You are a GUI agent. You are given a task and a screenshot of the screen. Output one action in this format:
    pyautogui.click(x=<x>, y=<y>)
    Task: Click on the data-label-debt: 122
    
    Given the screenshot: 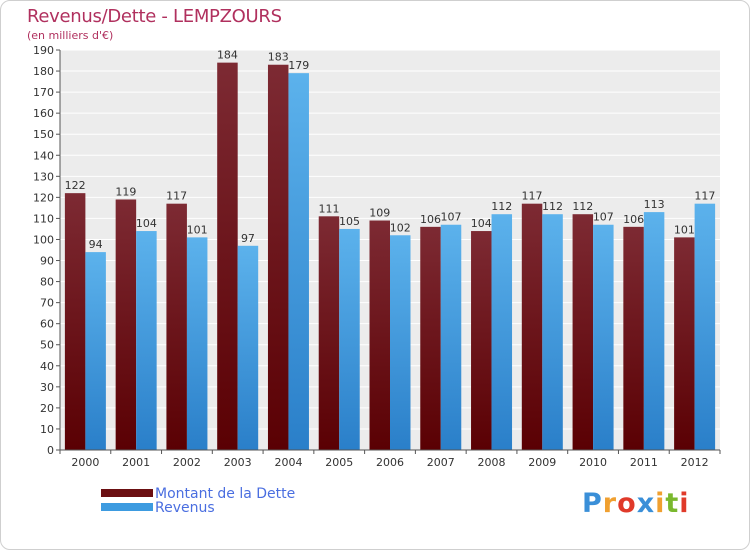 What is the action you would take?
    pyautogui.click(x=75, y=185)
    